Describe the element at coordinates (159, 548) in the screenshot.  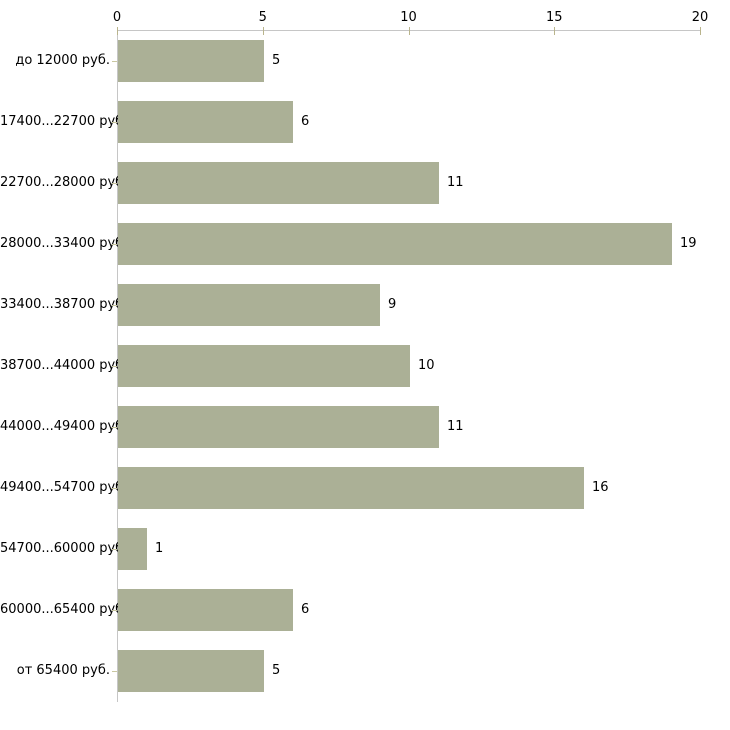
I see `value-label: 1` at that location.